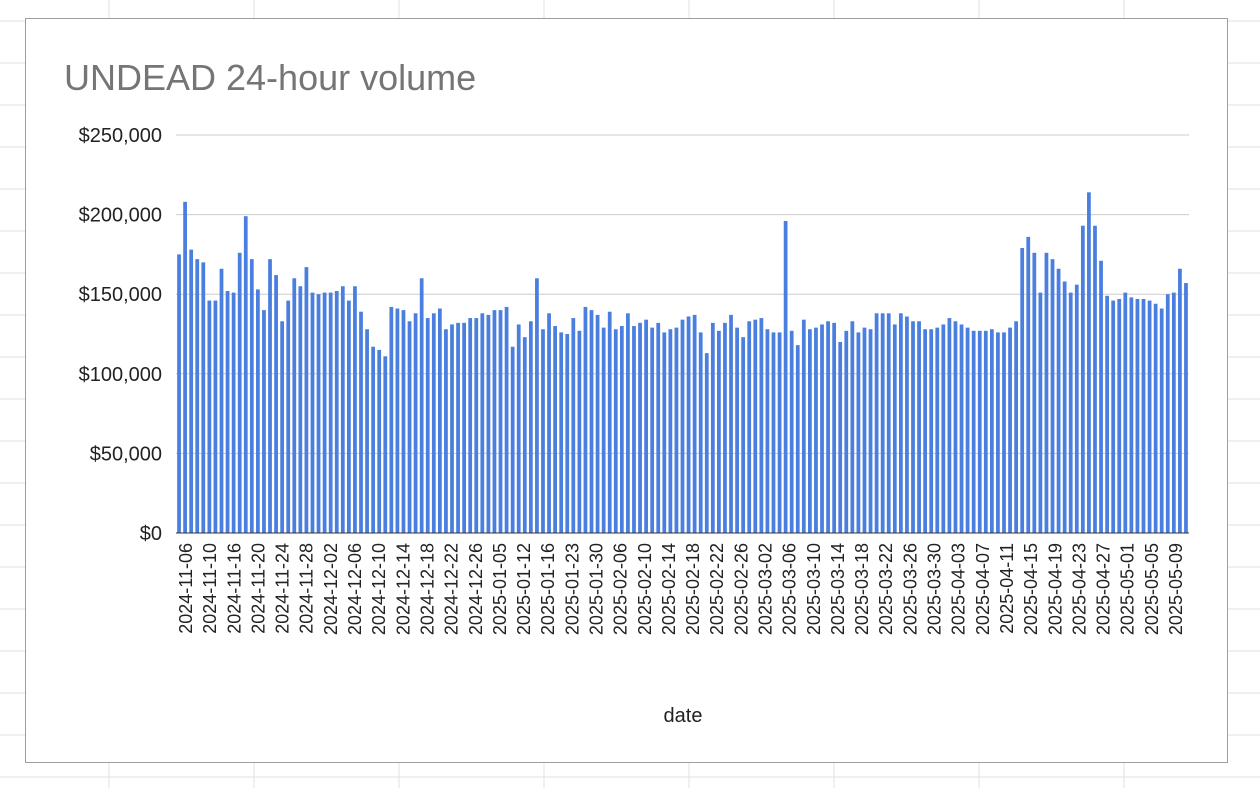  What do you see at coordinates (500, 589) in the screenshot?
I see `x-tick-label: 2025-01-05` at bounding box center [500, 589].